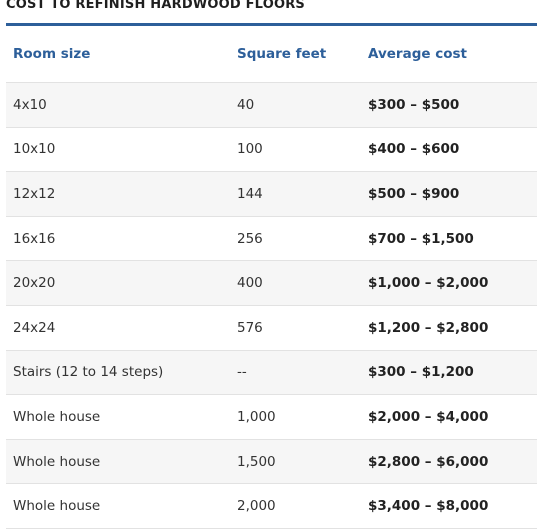 This screenshot has height=529, width=543. Describe the element at coordinates (449, 283) in the screenshot. I see `cell-average-cost: $1,000 – $2,000` at that location.